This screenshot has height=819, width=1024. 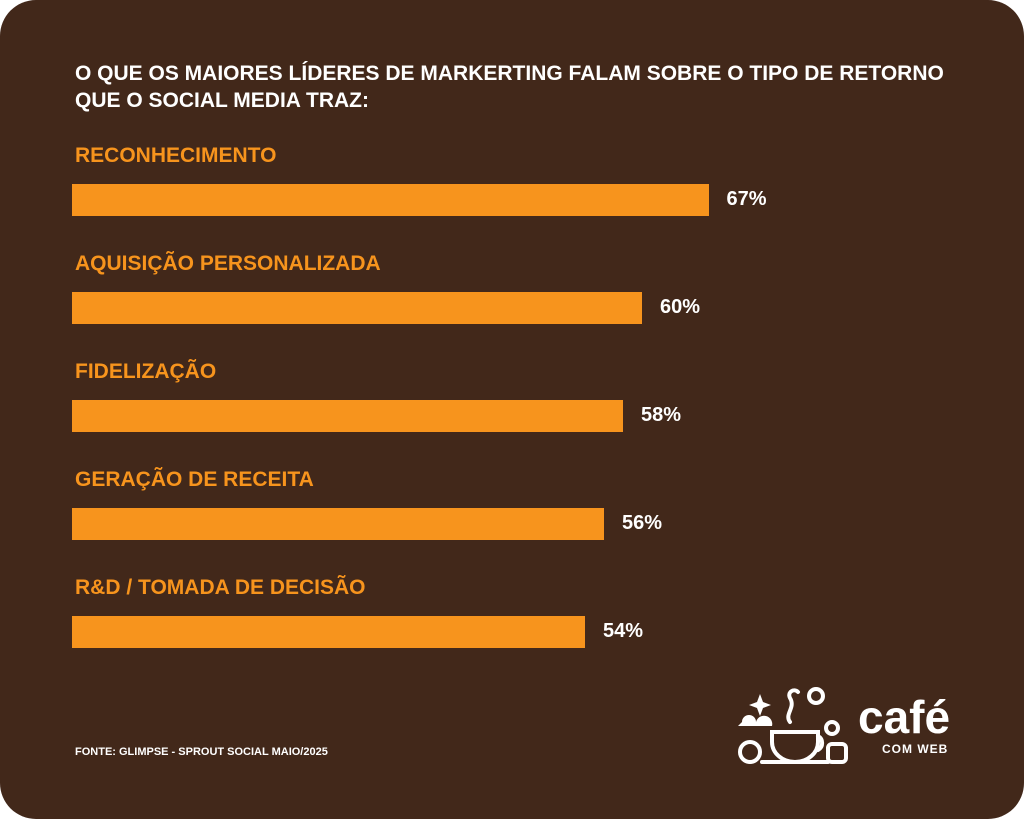 I want to click on category-label: AQUISIÇÃO PERSONALIZADA, so click(x=228, y=263).